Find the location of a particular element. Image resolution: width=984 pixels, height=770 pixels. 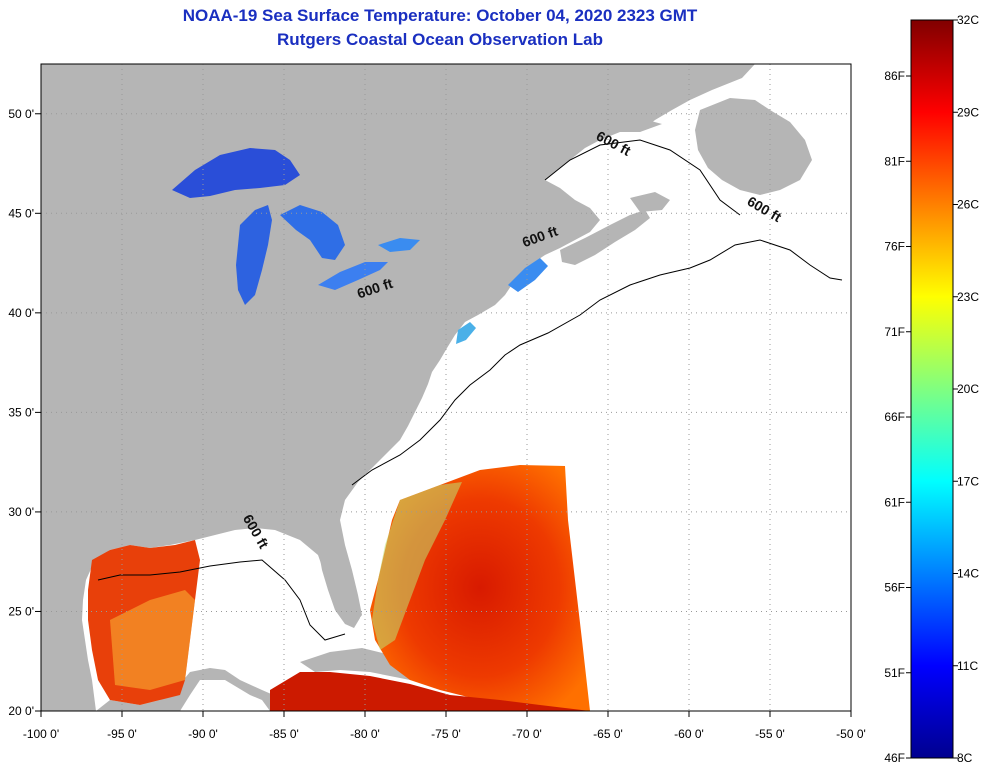

sst-gulf-of-maine is located at coordinates (528, 275).